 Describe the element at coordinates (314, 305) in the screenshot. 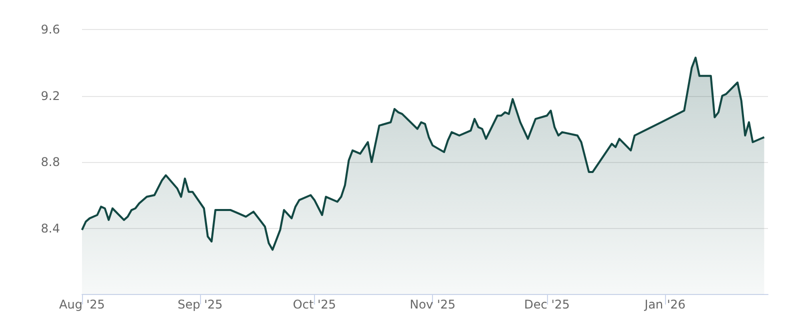

I see `x-tick-label: Oct '25` at that location.